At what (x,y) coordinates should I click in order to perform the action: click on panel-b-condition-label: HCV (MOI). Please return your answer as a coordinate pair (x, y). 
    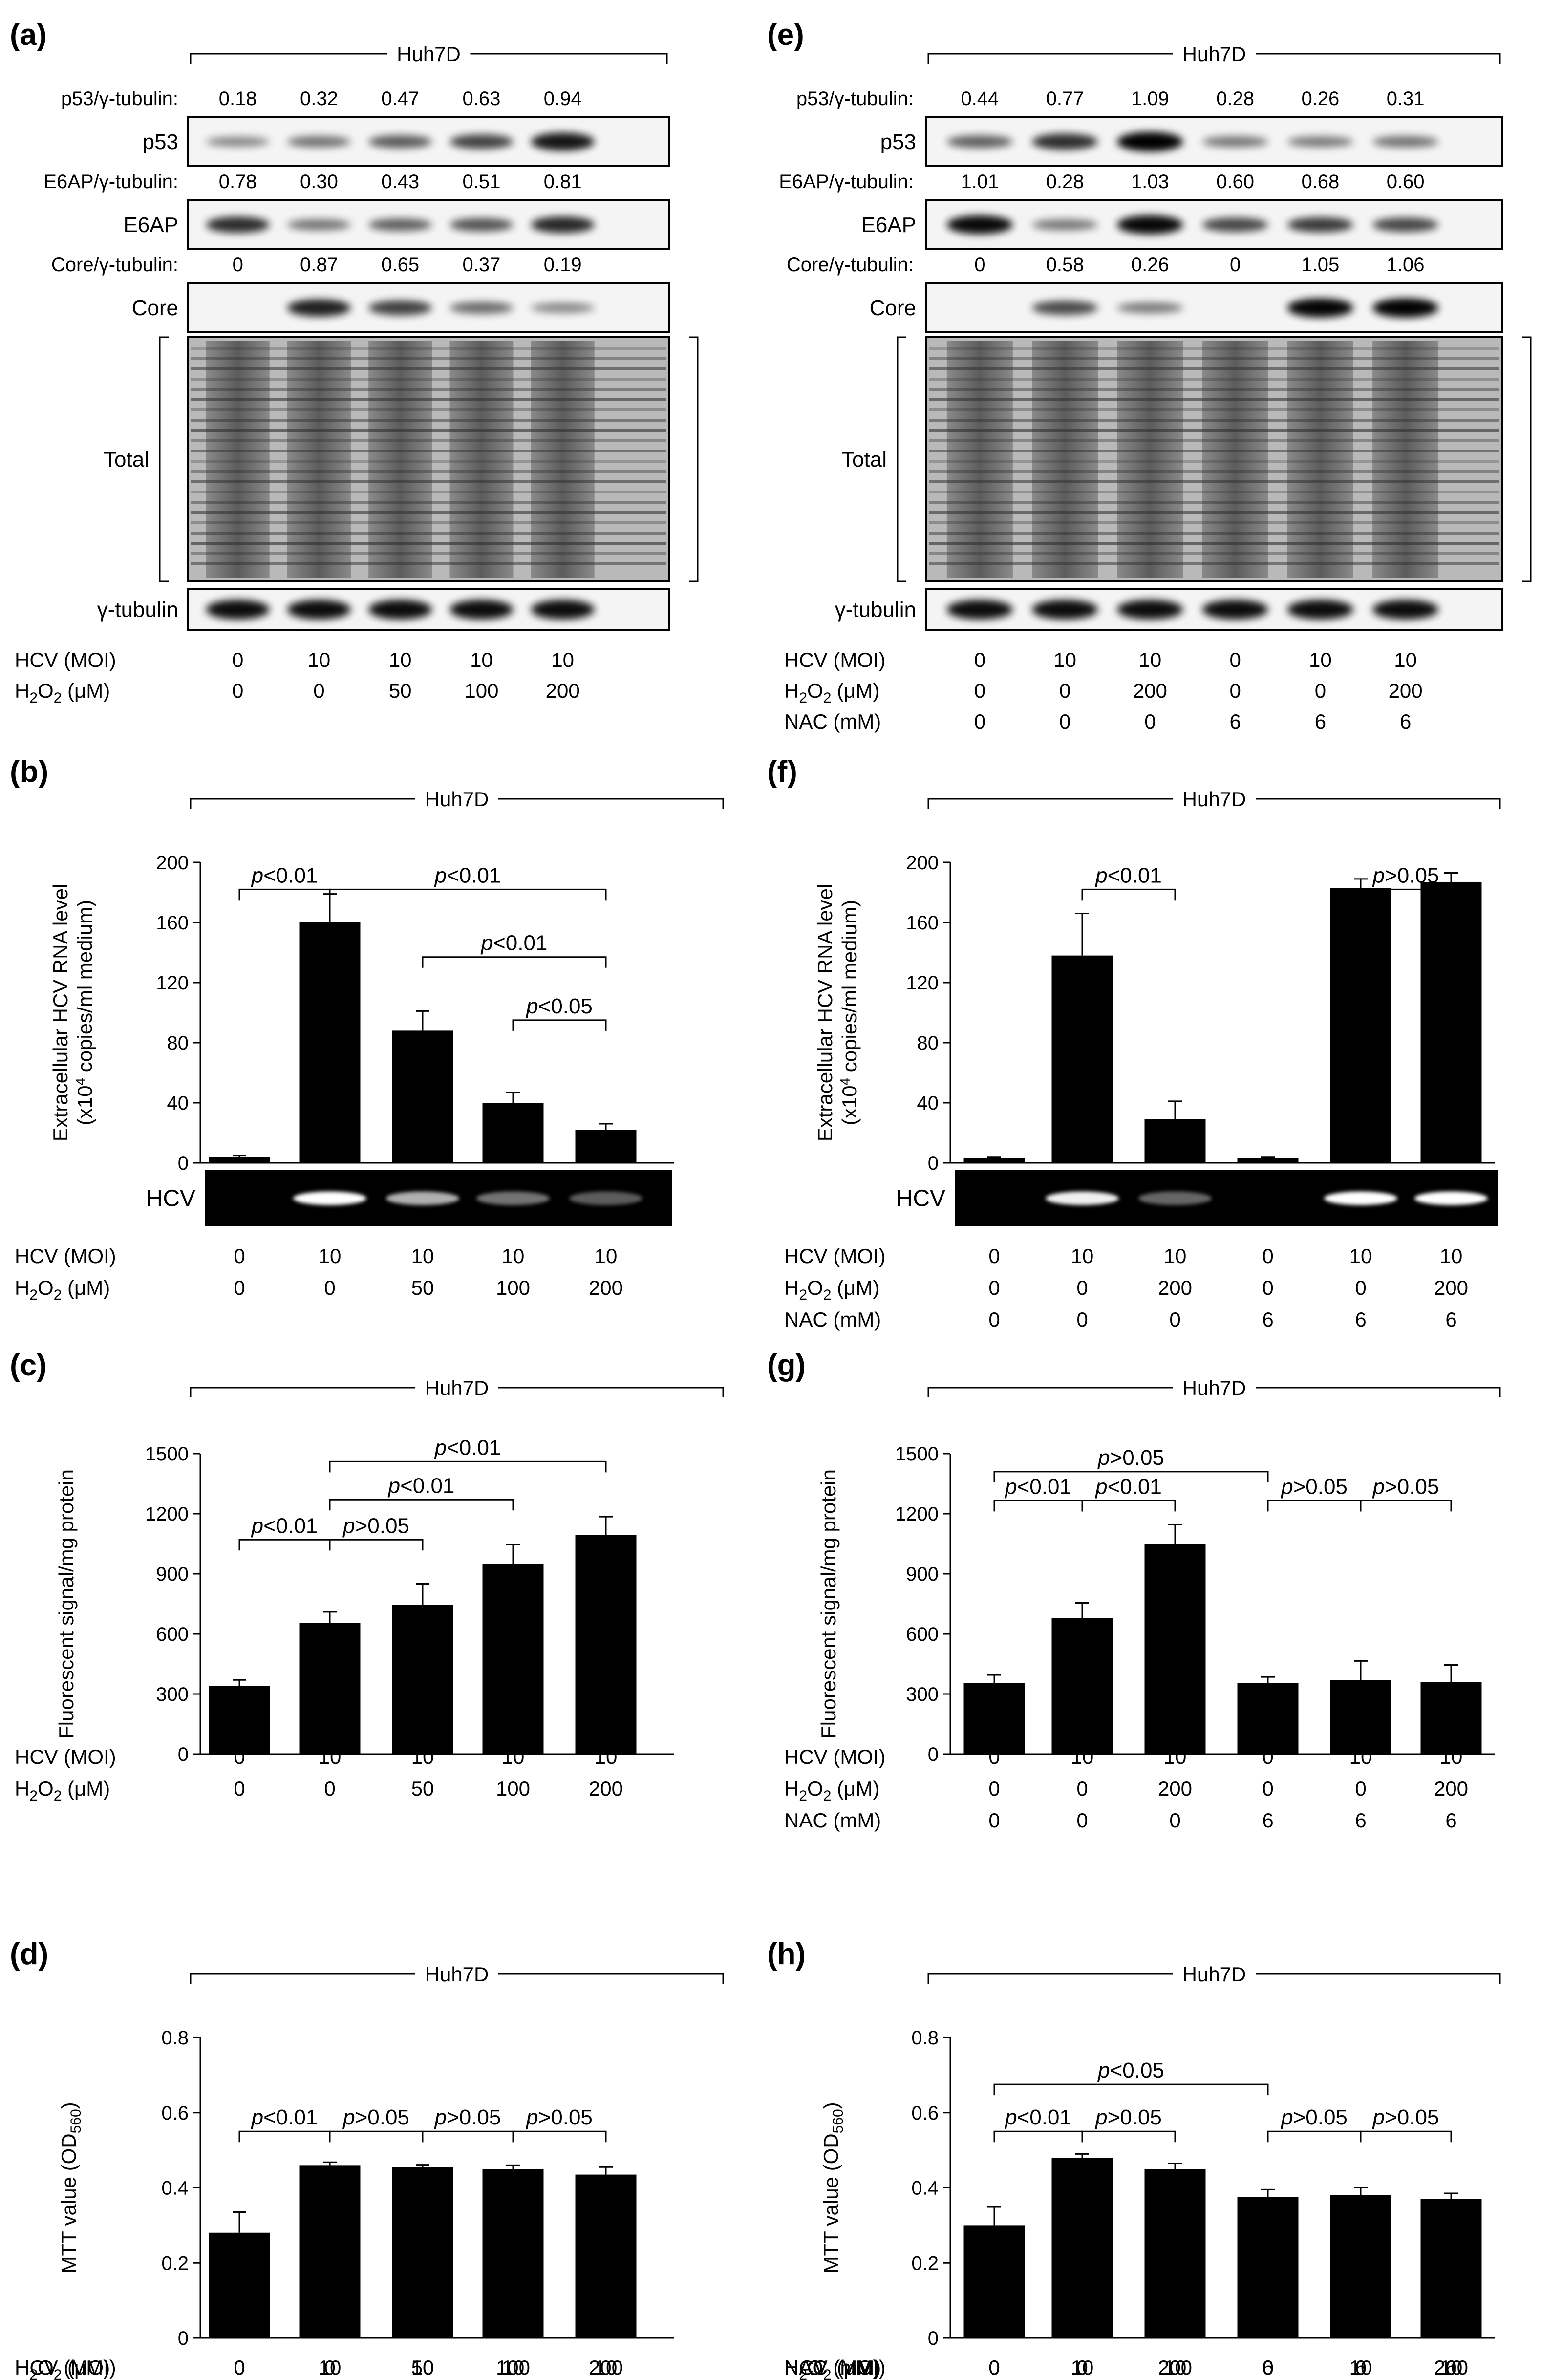
    Looking at the image, I should click on (65, 1255).